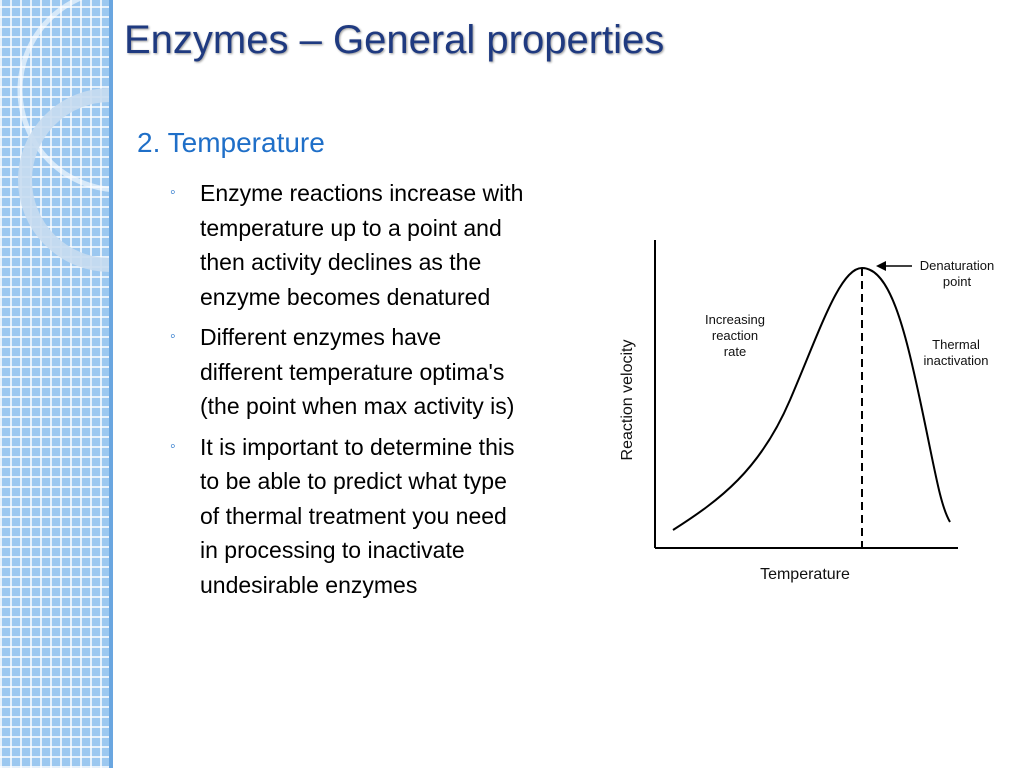 The width and height of the screenshot is (1024, 768). What do you see at coordinates (65, 136) in the screenshot?
I see `sidebar-circles` at bounding box center [65, 136].